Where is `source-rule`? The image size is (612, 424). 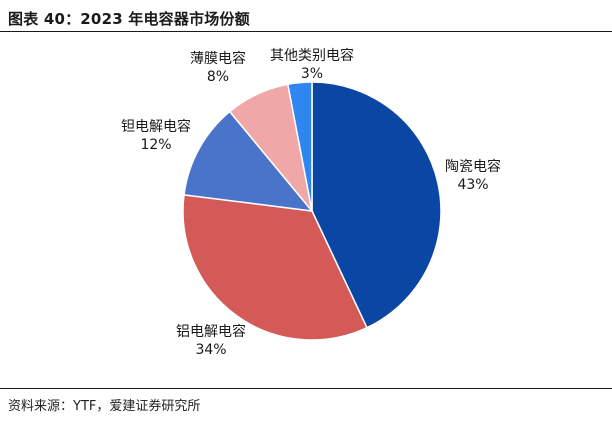 source-rule is located at coordinates (306, 388).